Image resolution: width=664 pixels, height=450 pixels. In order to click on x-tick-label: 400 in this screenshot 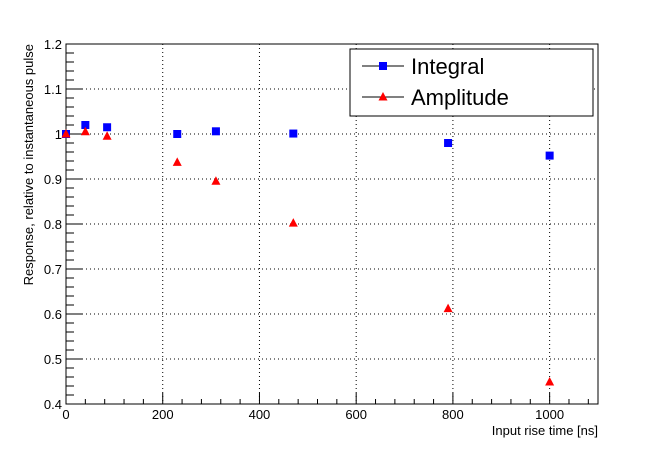, I will do `click(260, 414)`.